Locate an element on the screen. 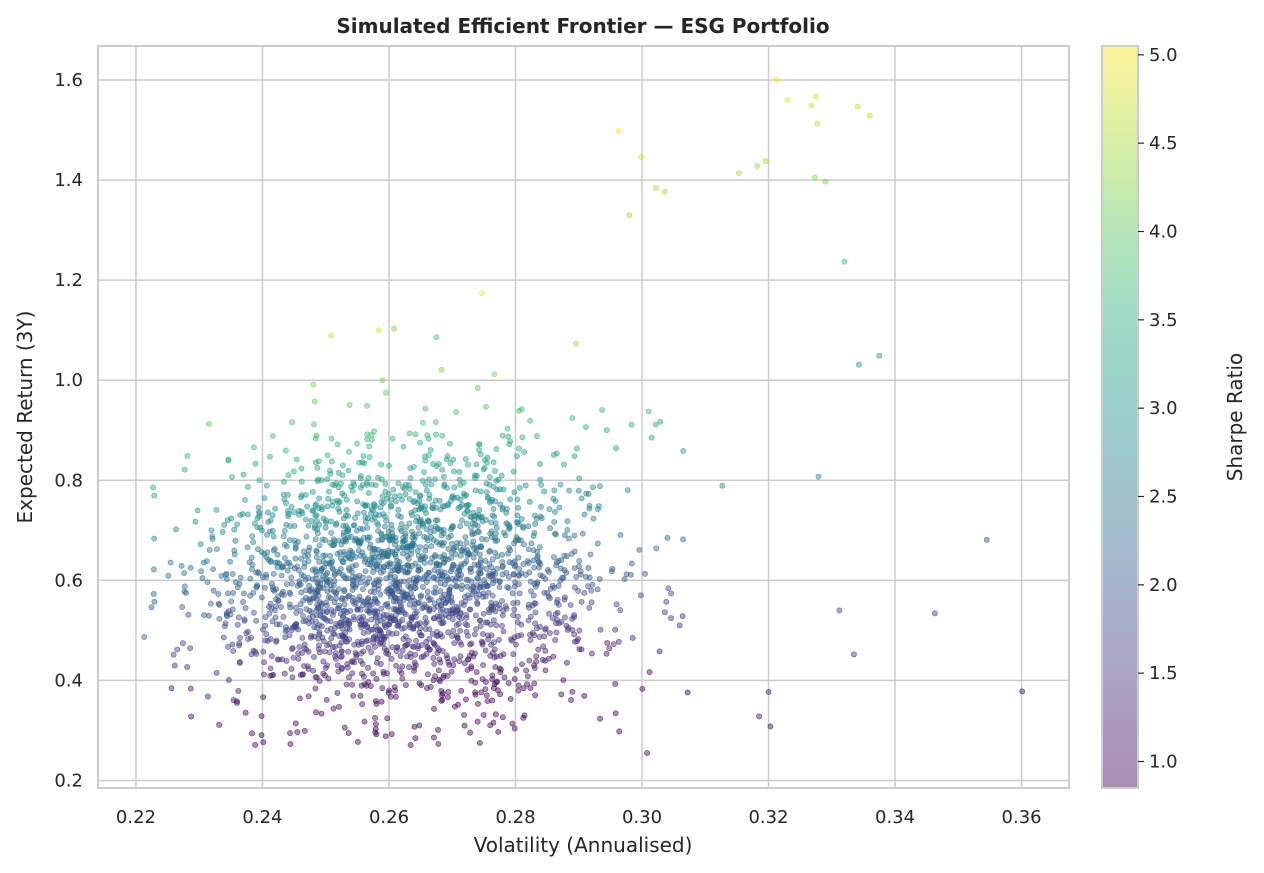  colorbar-tick-label: 2.5 is located at coordinates (1163, 497).